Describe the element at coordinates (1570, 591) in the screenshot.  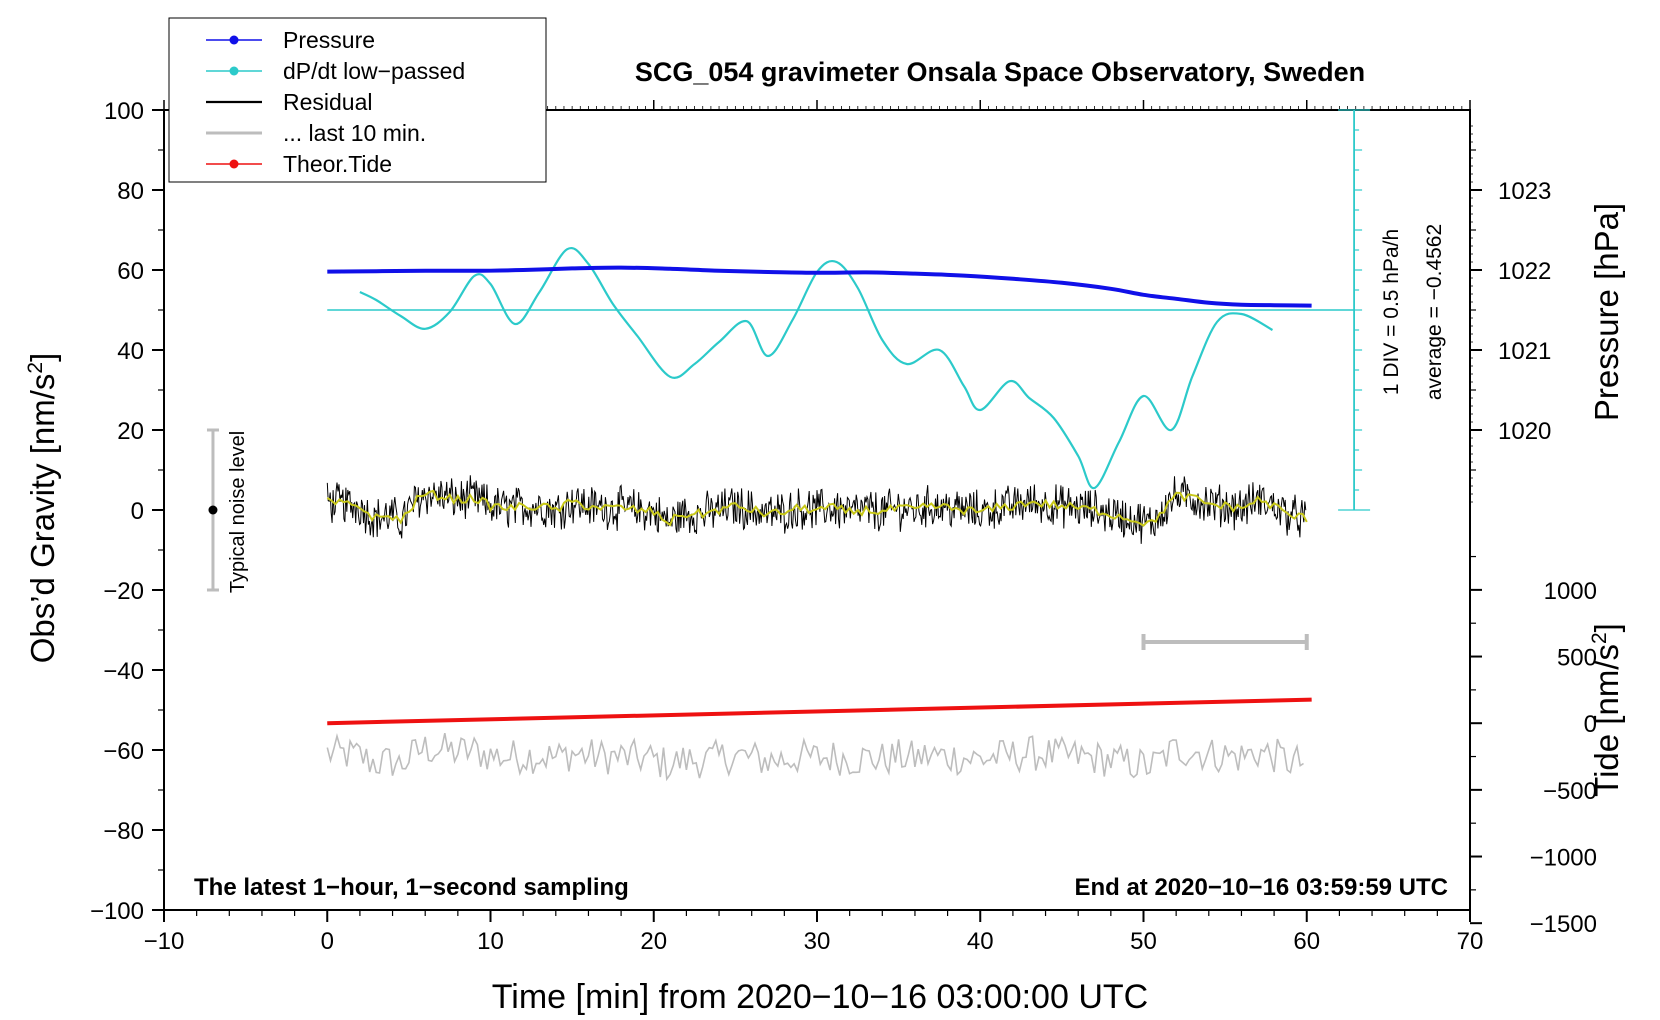
I see `tide-tick-label: 1000` at that location.